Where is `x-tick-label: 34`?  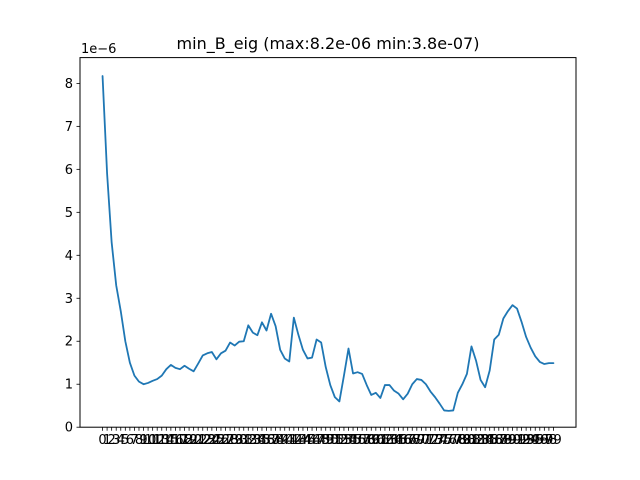 x-tick-label: 34 is located at coordinates (257, 440).